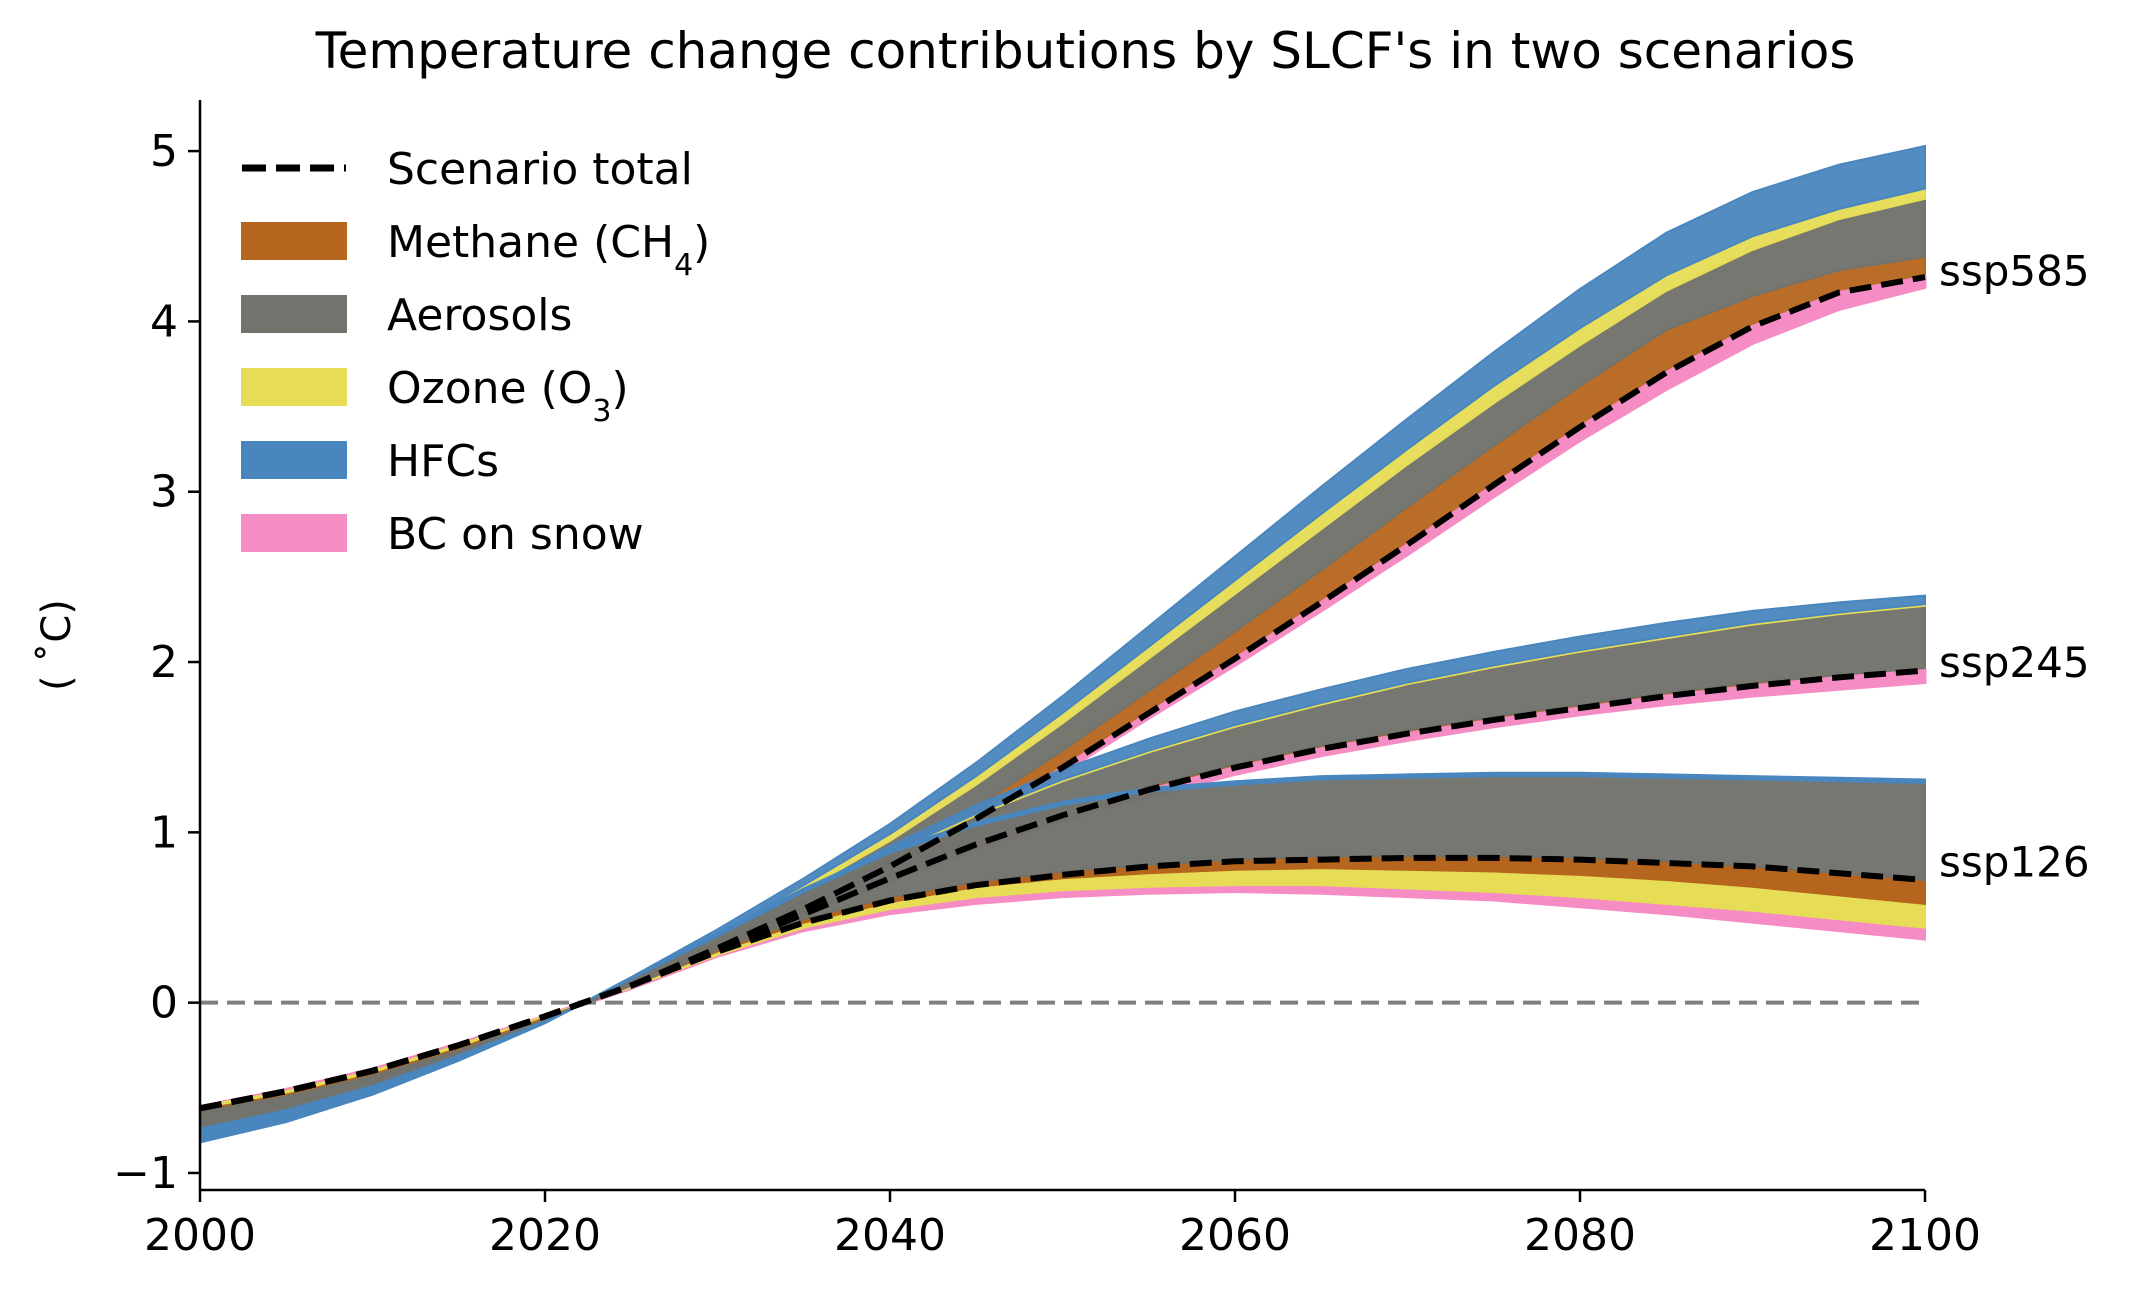  Describe the element at coordinates (515, 534) in the screenshot. I see `legend-label: BC on snow` at that location.